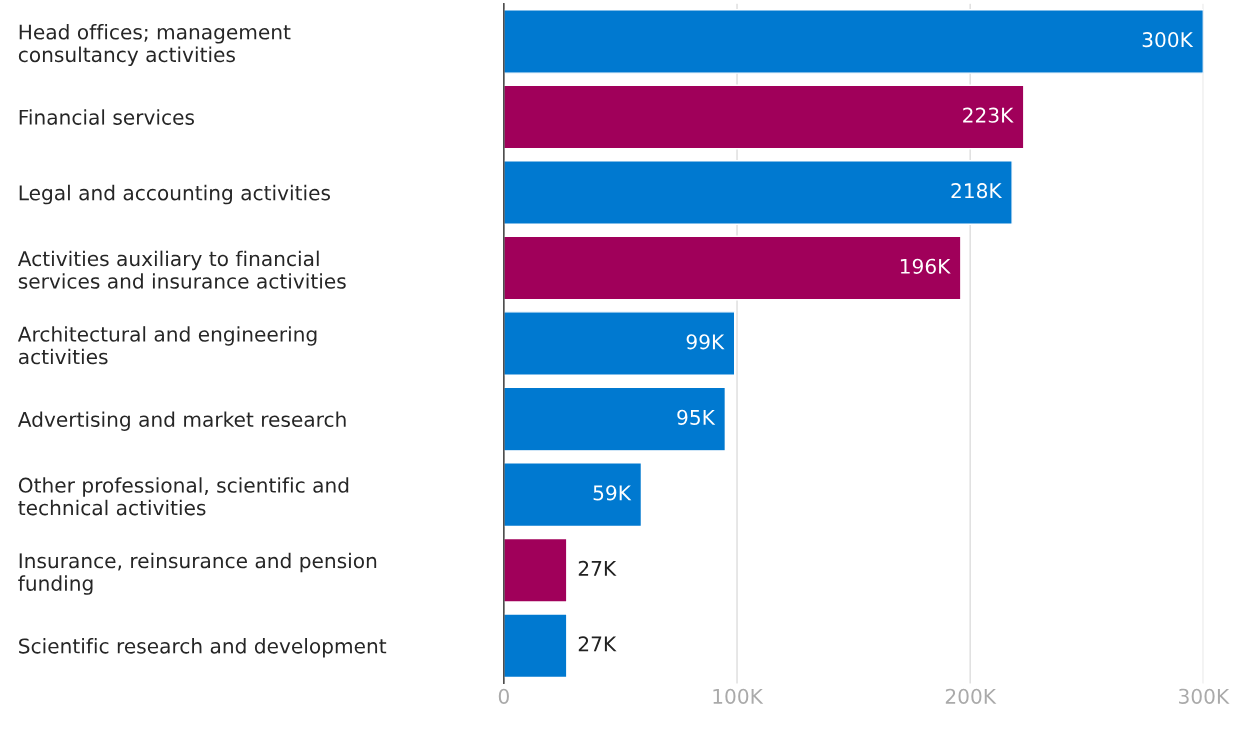 The image size is (1238, 731). Describe the element at coordinates (971, 696) in the screenshot. I see `x-tick-label: 200K` at that location.